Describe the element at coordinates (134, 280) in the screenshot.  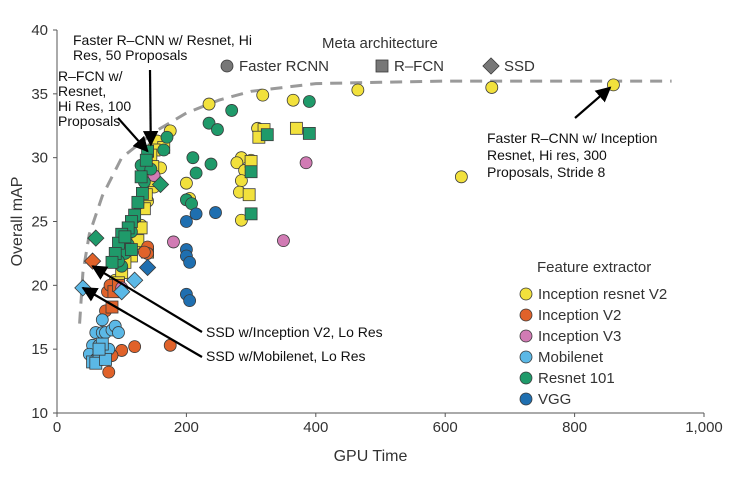
I see `point-mobilenet-diamond` at that location.